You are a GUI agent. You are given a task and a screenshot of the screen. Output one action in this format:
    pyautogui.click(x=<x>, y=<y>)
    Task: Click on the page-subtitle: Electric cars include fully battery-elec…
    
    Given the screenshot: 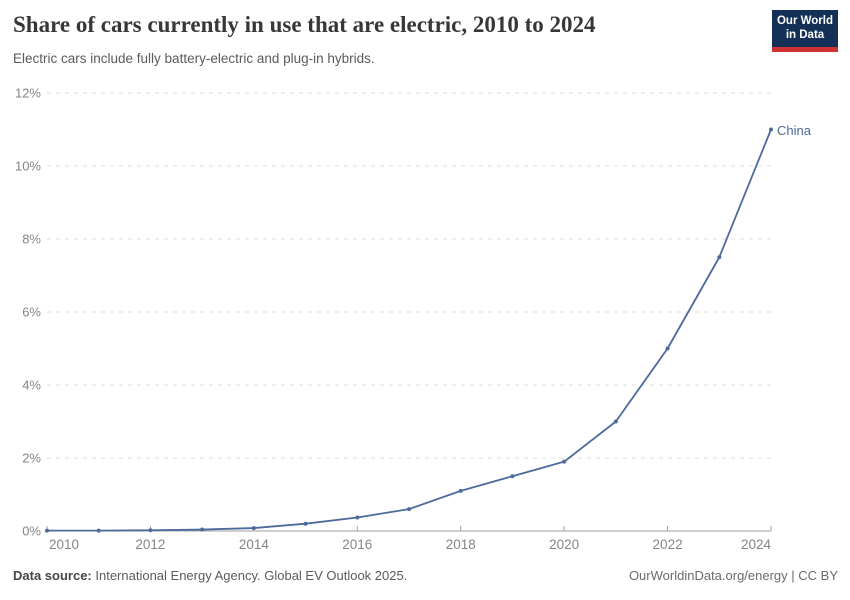 What is the action you would take?
    pyautogui.click(x=194, y=58)
    